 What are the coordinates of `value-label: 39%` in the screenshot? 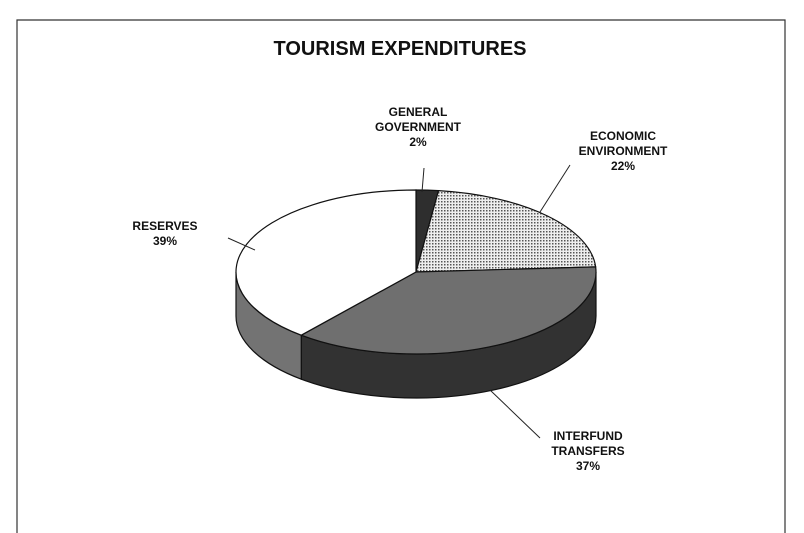 It's located at (165, 241).